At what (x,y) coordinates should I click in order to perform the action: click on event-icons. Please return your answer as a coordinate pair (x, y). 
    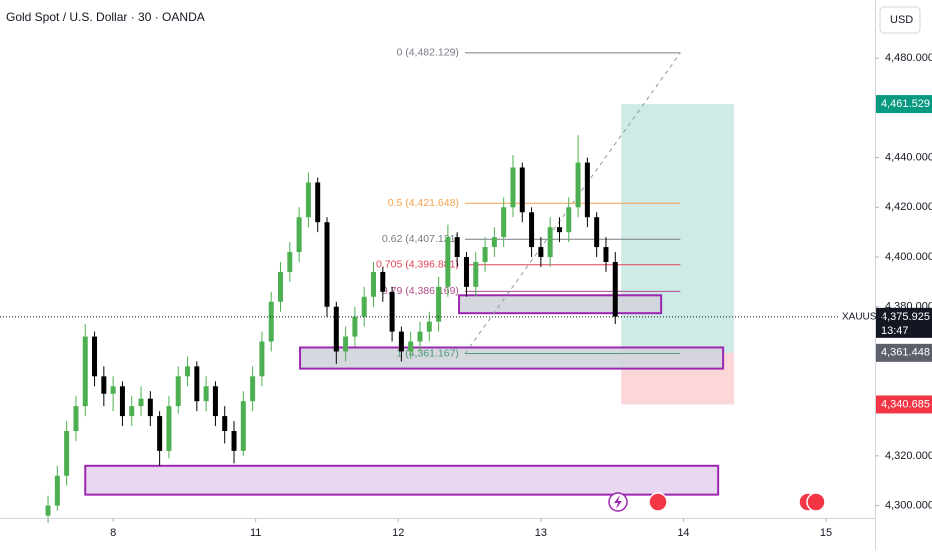
    Looking at the image, I should click on (717, 502).